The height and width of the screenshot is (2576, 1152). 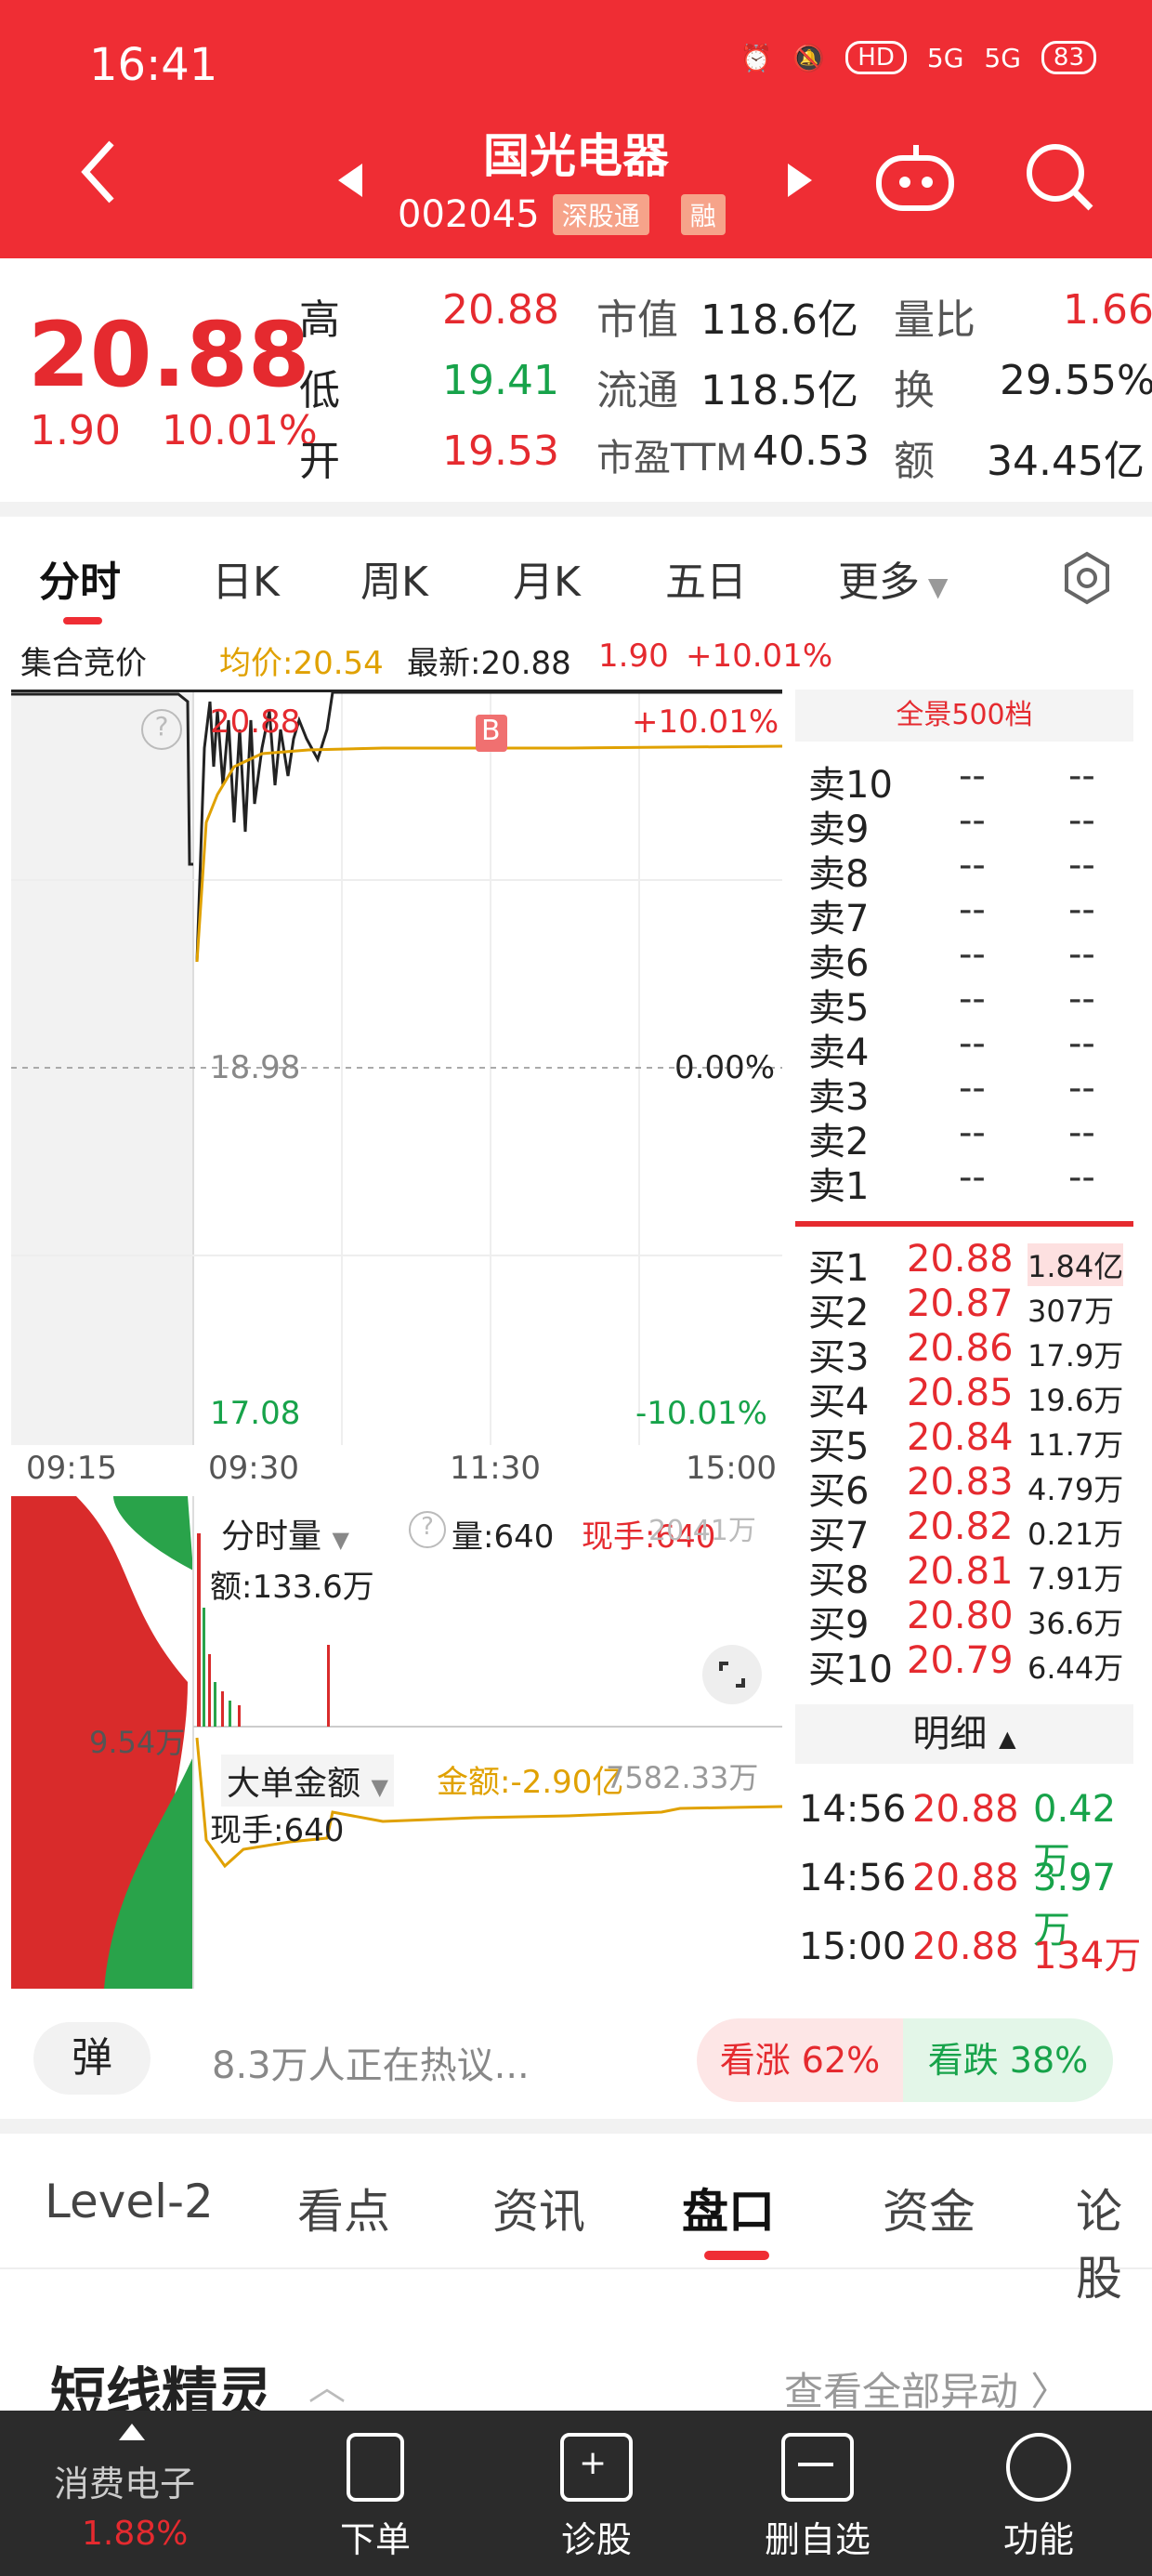 I want to click on buy-level-row: 买9 20.80 36.6万, so click(x=968, y=1621).